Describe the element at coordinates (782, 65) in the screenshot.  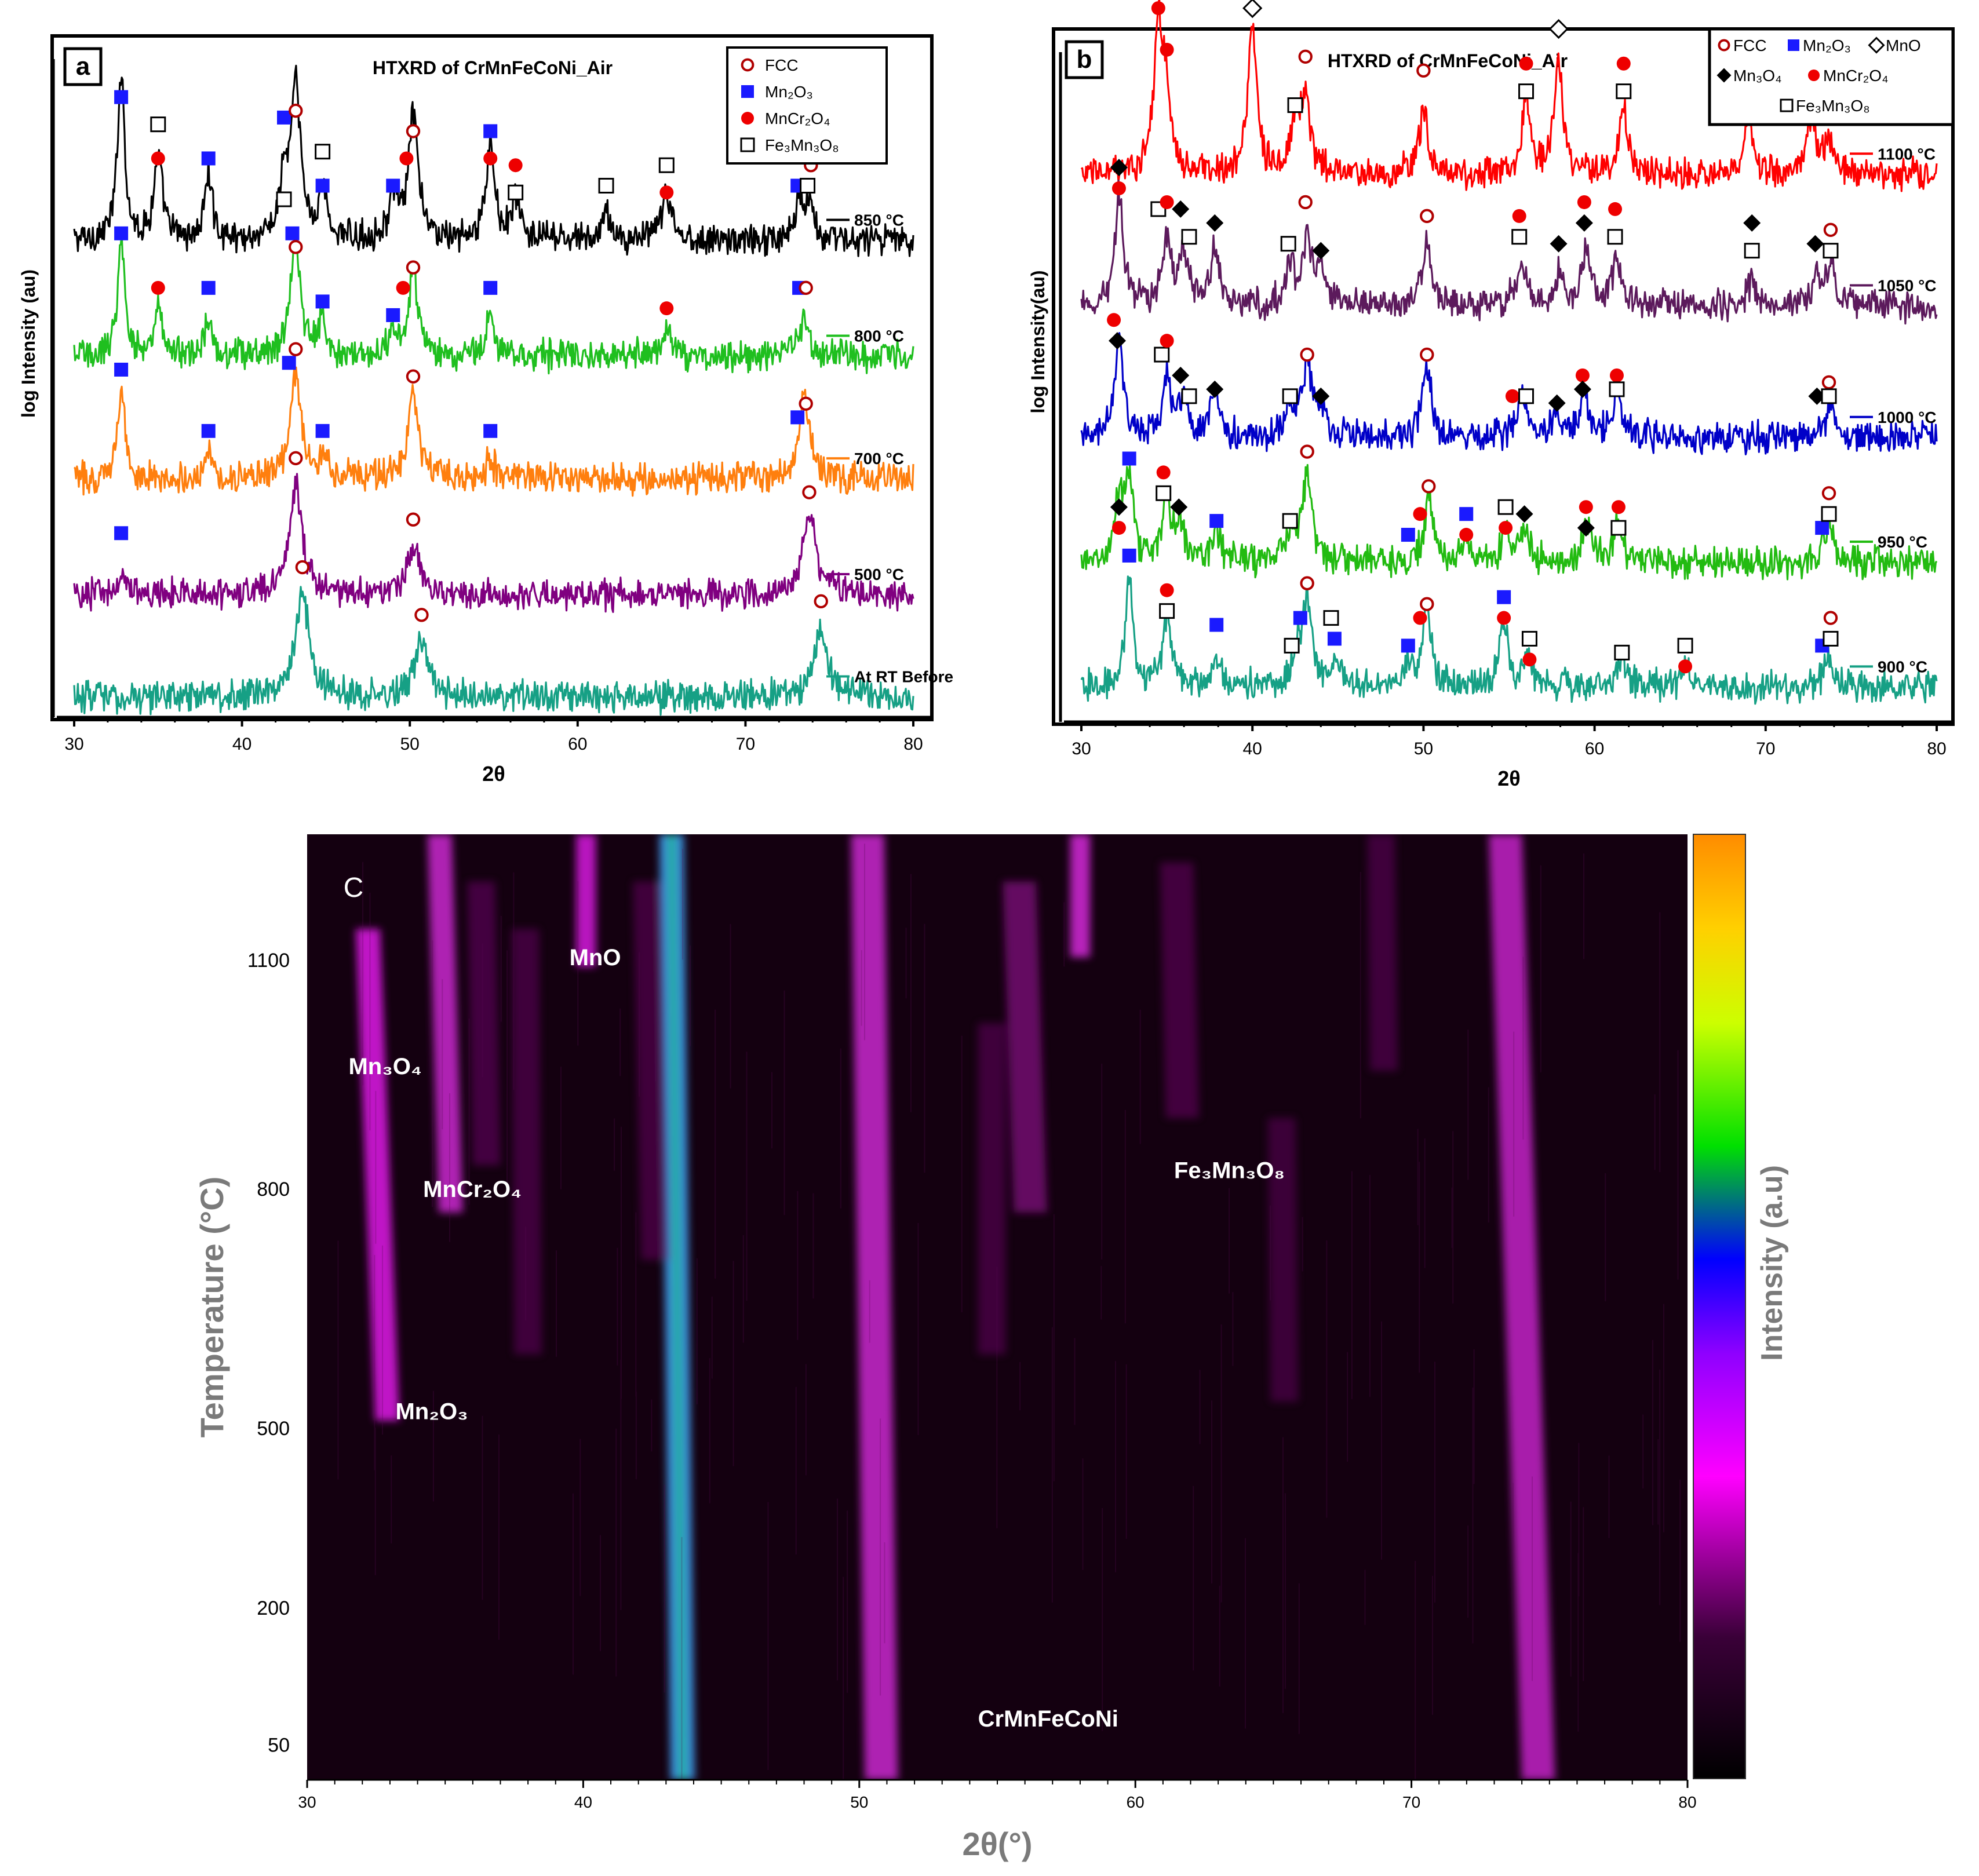
I see `legend-label: FCC` at that location.